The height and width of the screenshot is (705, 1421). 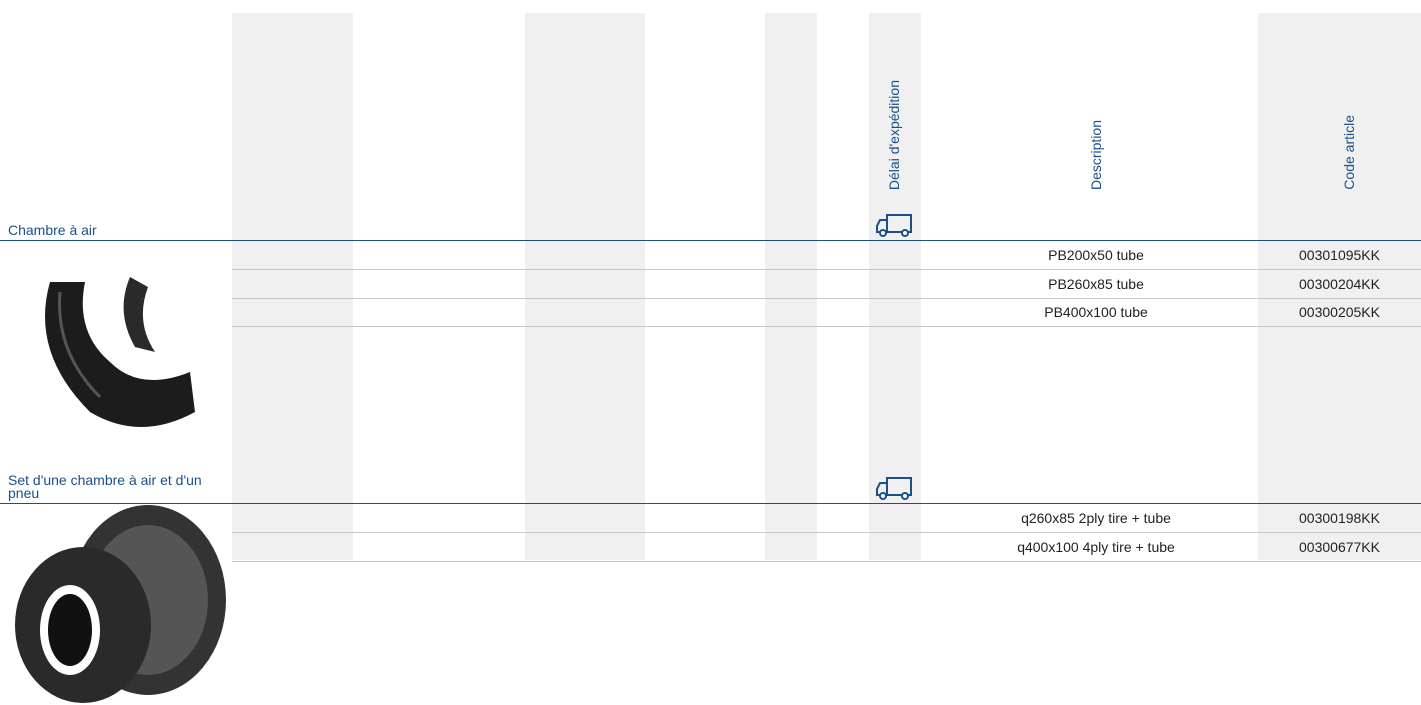 What do you see at coordinates (52, 230) in the screenshot?
I see `section-title: Chambre à air` at bounding box center [52, 230].